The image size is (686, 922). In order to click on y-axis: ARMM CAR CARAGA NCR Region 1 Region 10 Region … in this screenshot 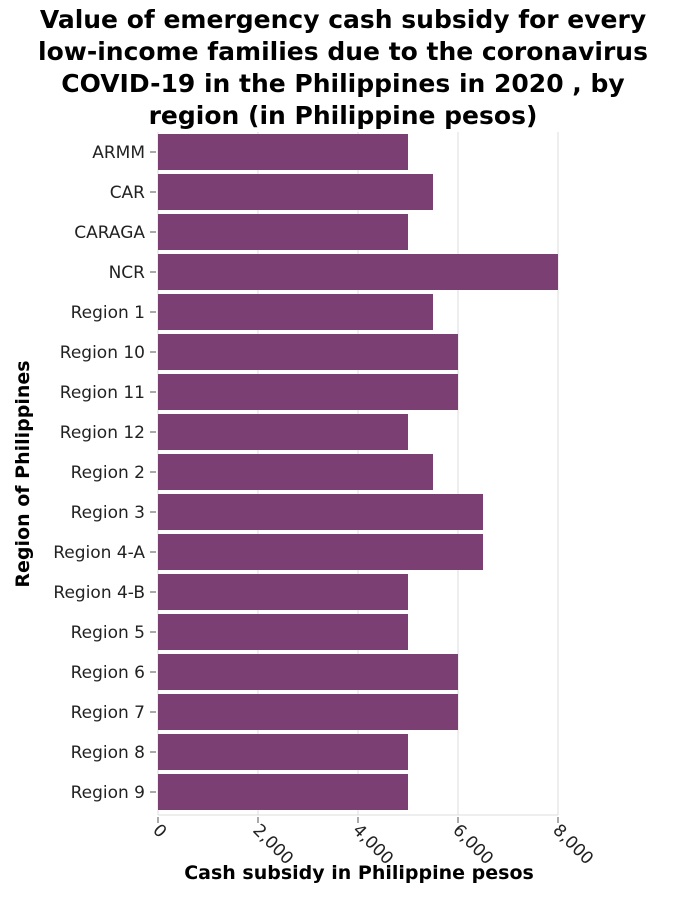, I will do `click(104, 473)`.